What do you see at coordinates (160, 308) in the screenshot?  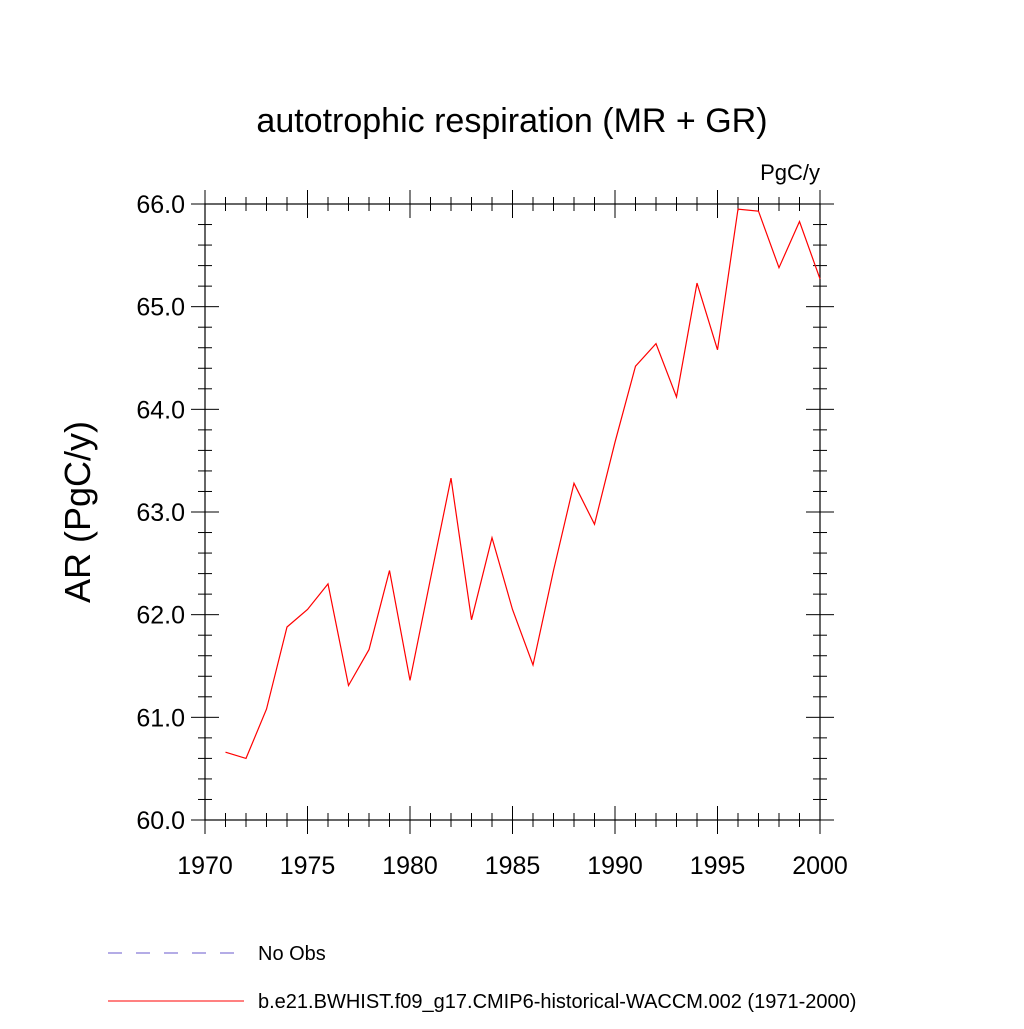 I see `y-tick-label: 65.0` at bounding box center [160, 308].